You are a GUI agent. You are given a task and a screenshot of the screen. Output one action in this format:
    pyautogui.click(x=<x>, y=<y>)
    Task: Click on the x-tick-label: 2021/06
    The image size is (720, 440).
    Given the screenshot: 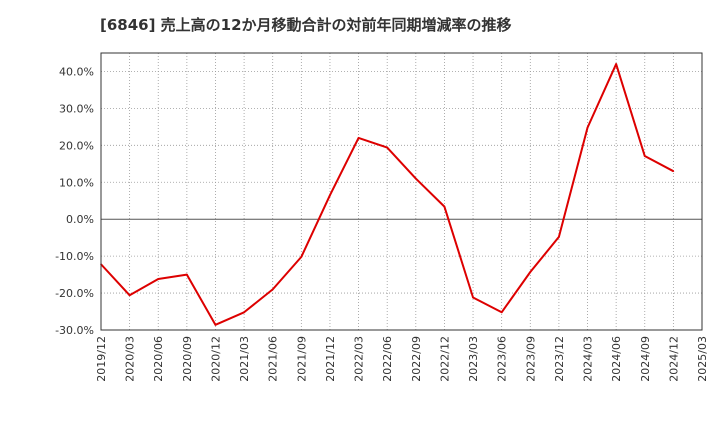 What is the action you would take?
    pyautogui.click(x=273, y=359)
    